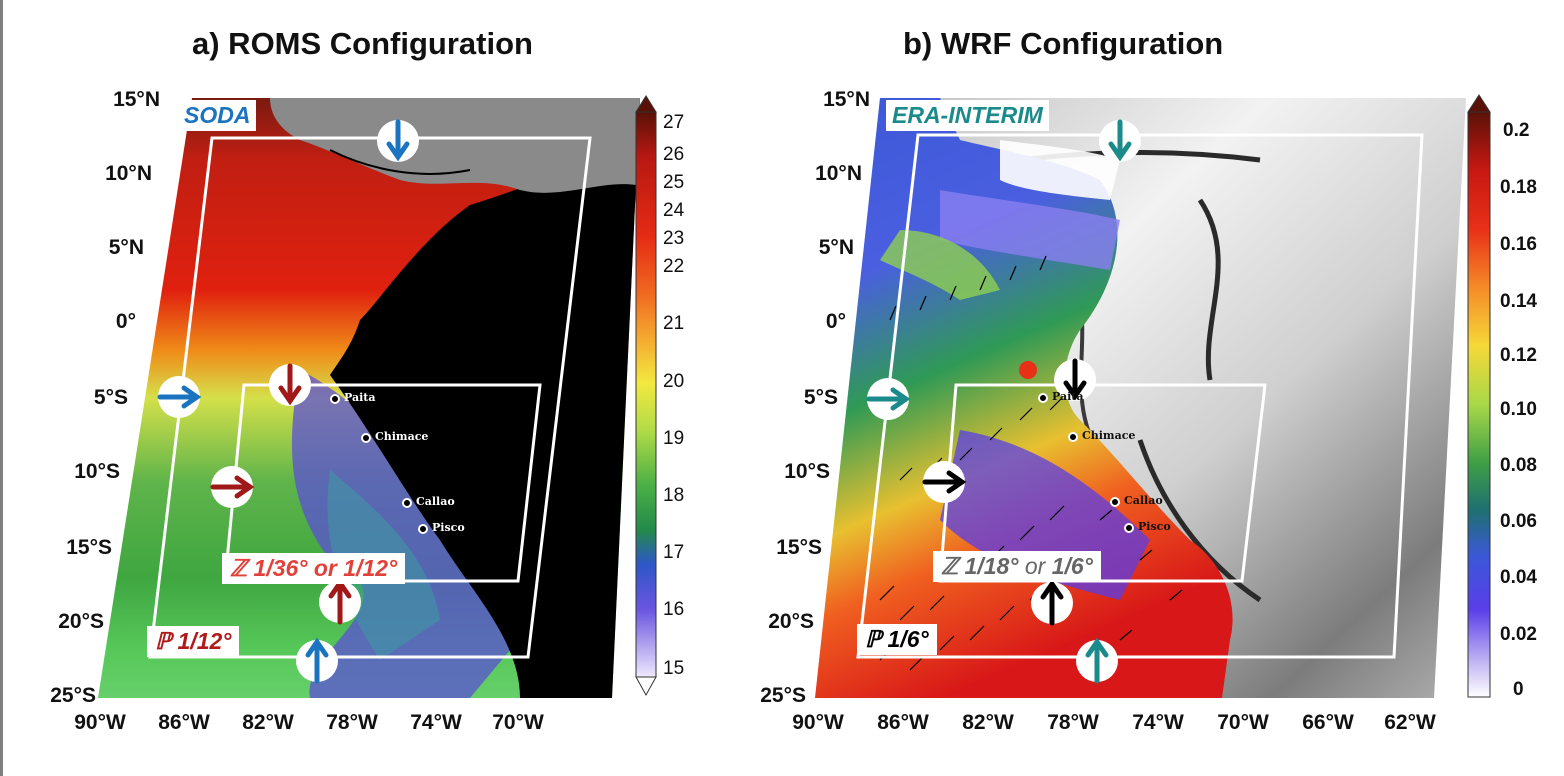 This screenshot has width=1564, height=776. I want to click on colorbar-tick-label: 0.2, so click(1516, 130).